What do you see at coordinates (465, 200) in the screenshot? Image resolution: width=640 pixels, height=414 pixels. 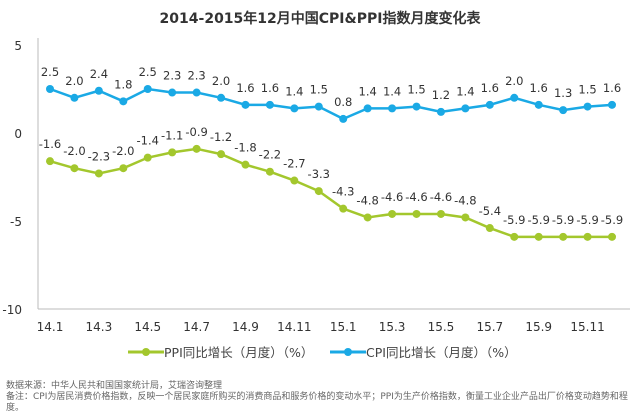 I see `ppi-data-label: -4.8` at bounding box center [465, 200].